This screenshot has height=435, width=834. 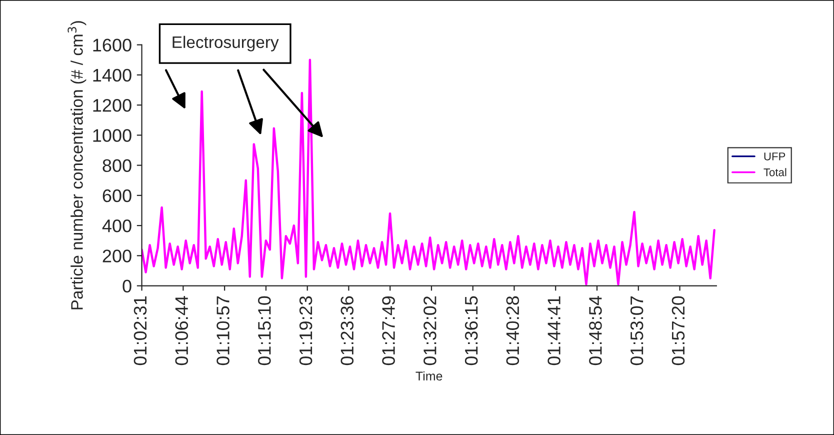 I want to click on y-tick-label: 200, so click(x=117, y=256).